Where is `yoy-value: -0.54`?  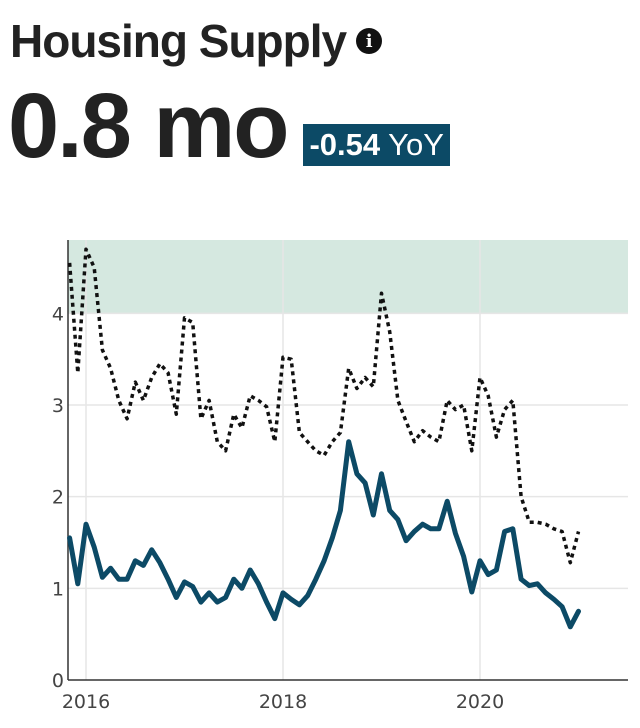
yoy-value: -0.54 is located at coordinates (345, 144).